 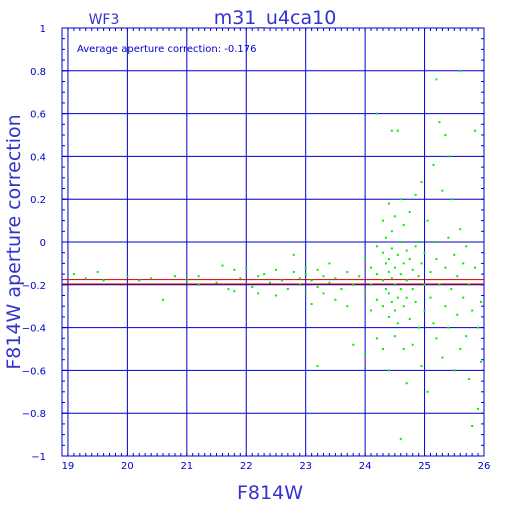 What do you see at coordinates (38, 157) in the screenshot?
I see `y-tick-label: 0.4` at bounding box center [38, 157].